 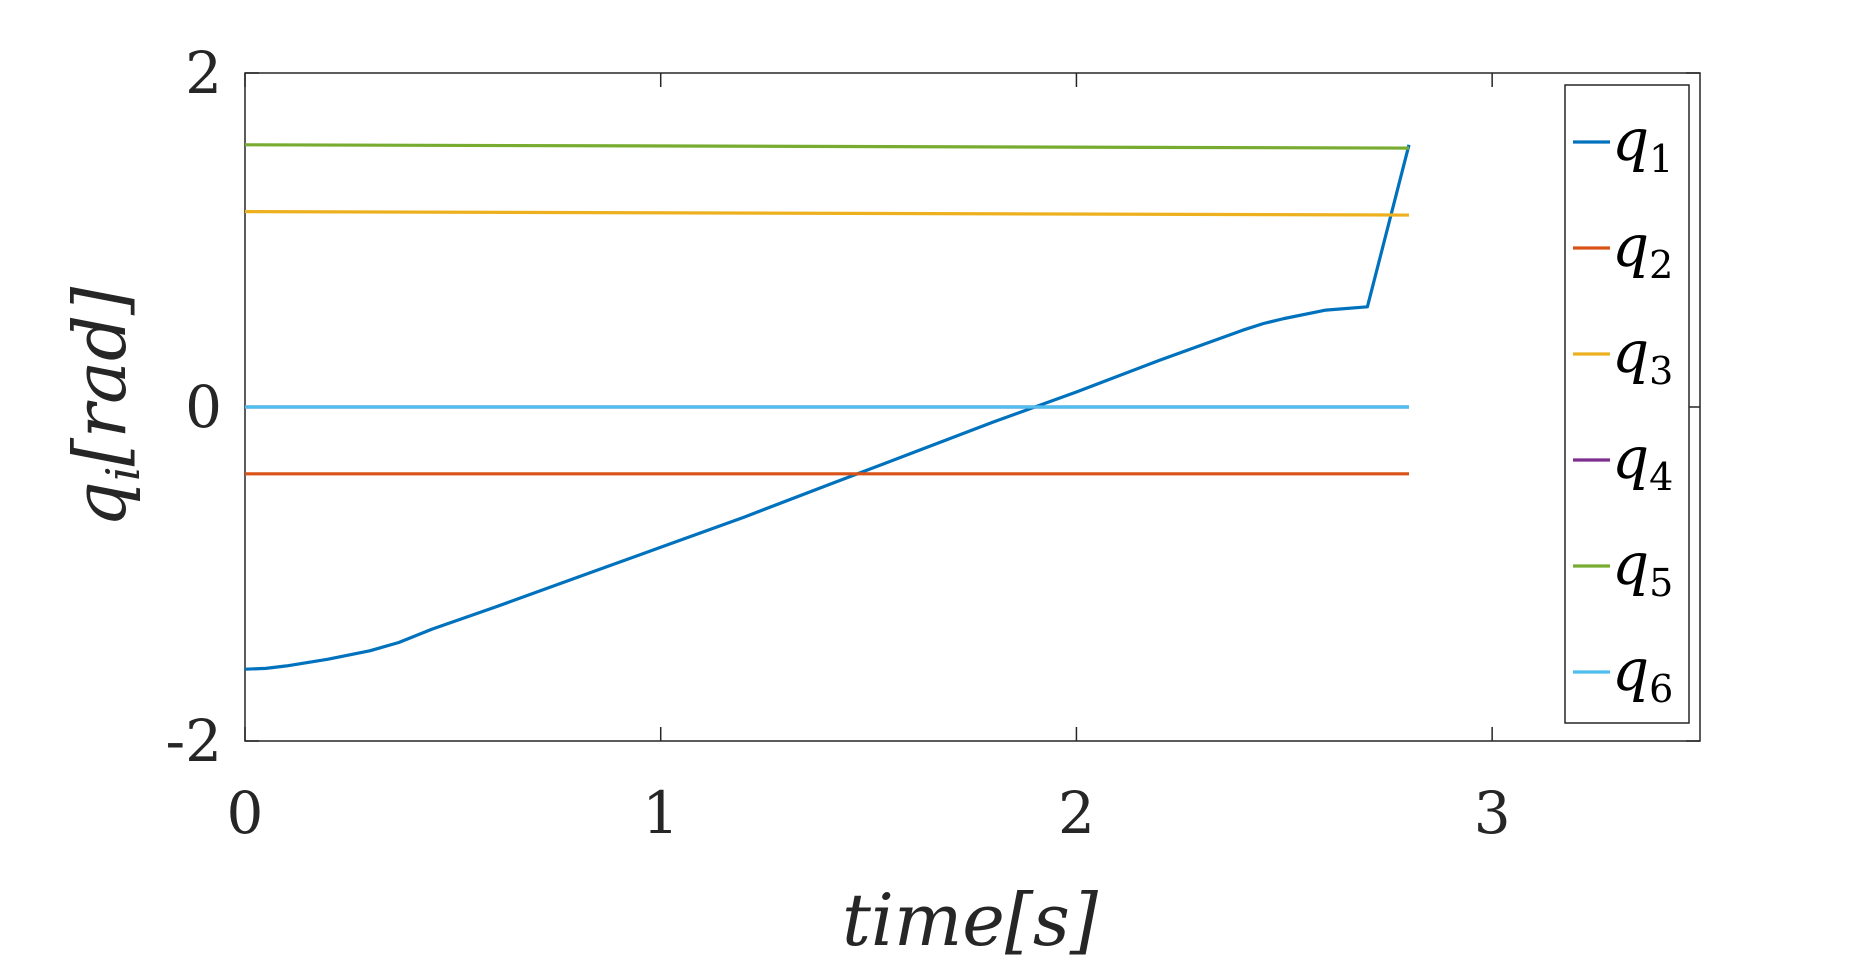 I want to click on y-axis-label: qi[rad], so click(x=104, y=406).